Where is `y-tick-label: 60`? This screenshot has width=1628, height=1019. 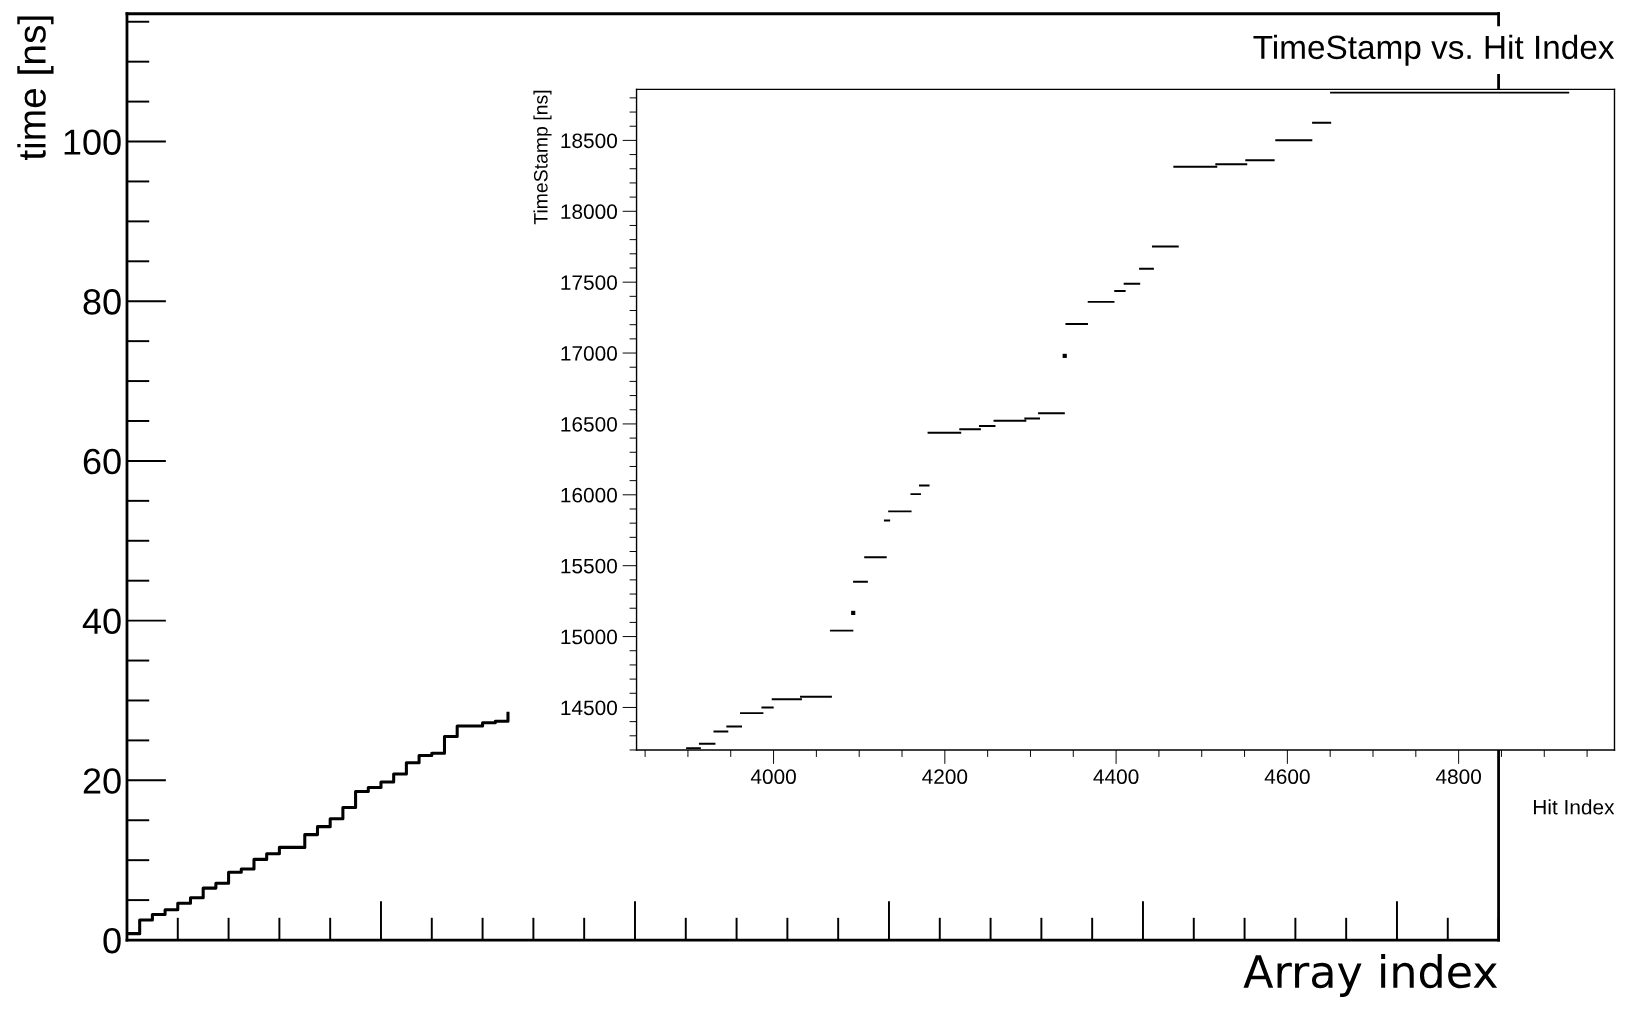 y-tick-label: 60 is located at coordinates (102, 461).